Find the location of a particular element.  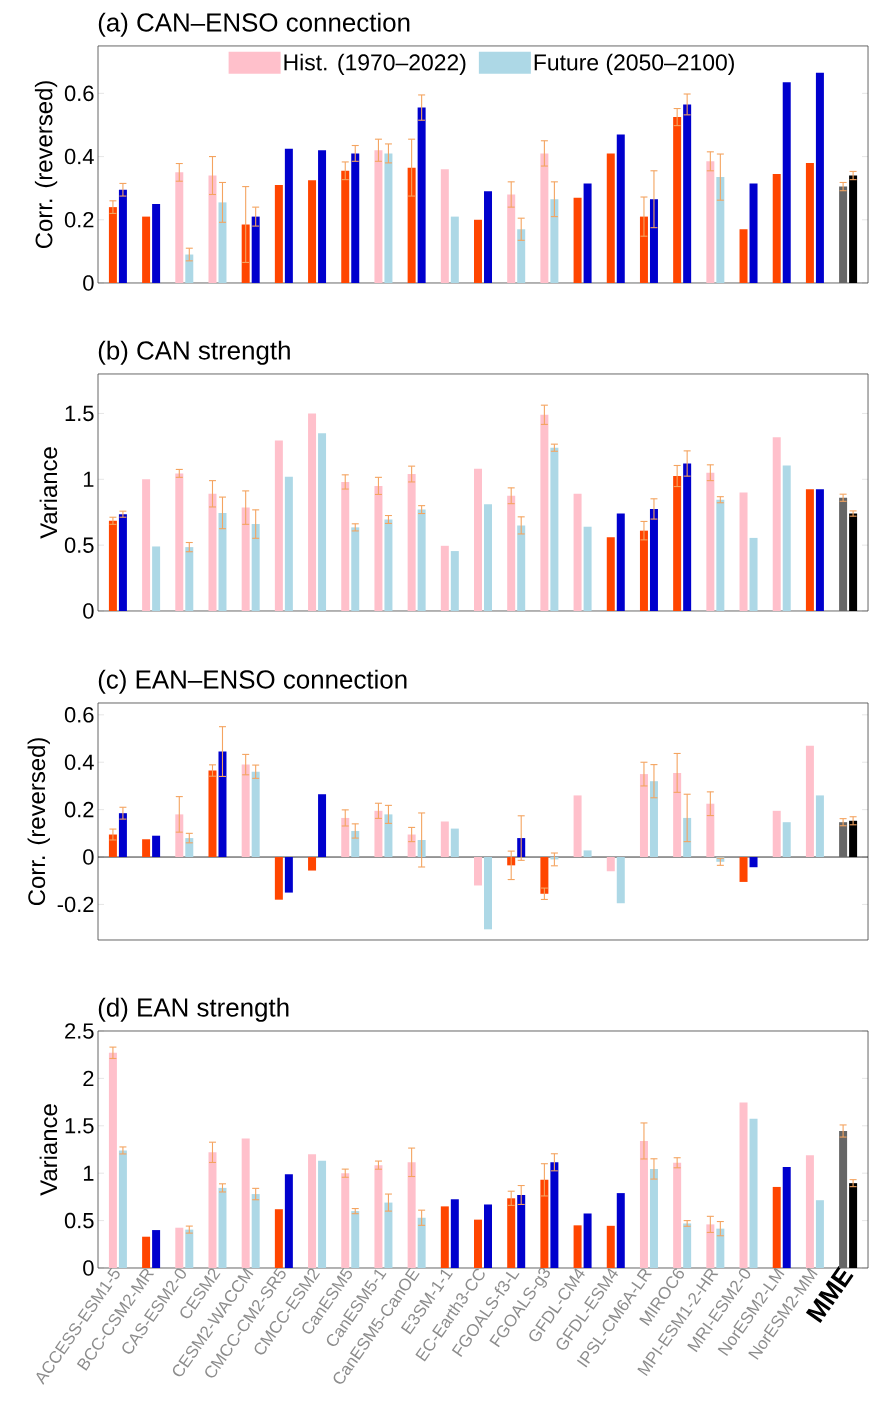

chart-title: (c) EAN–ENSO connection is located at coordinates (252, 681).